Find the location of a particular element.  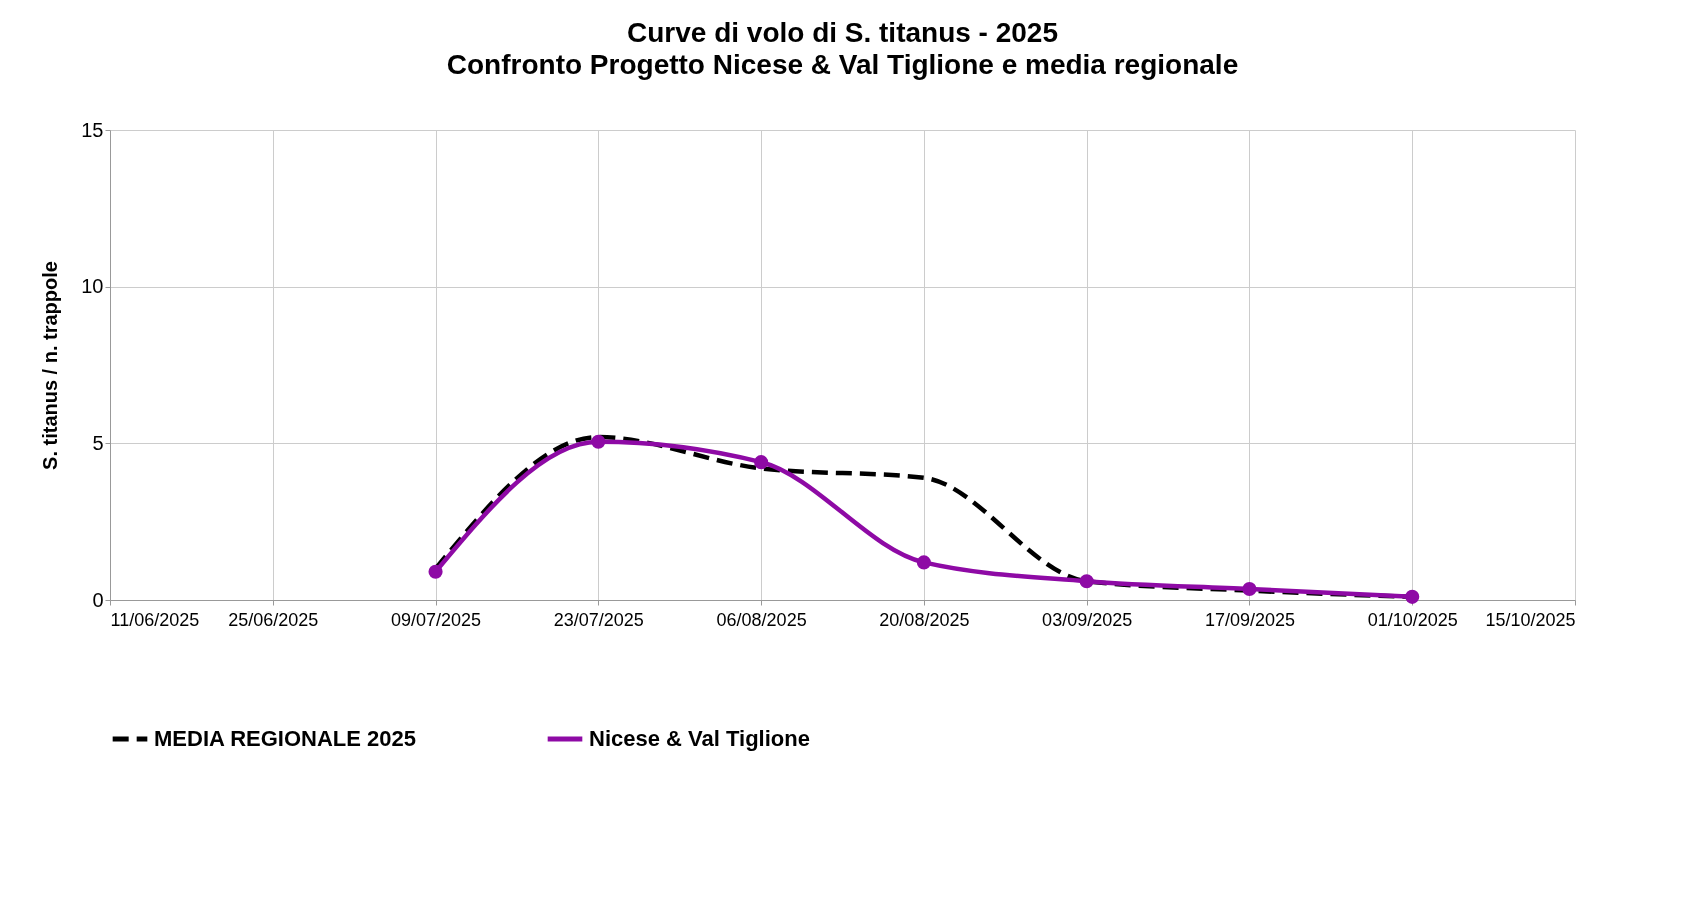

legend-label: Nicese & Val Tiglione is located at coordinates (699, 738).